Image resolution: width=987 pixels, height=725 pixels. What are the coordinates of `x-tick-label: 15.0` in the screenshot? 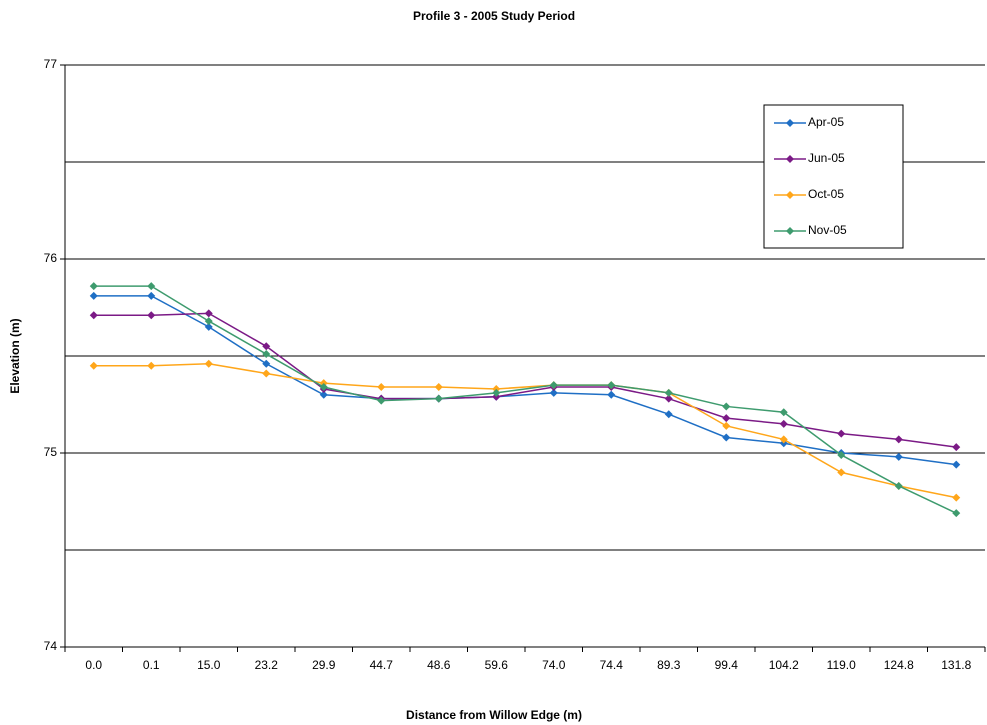 It's located at (209, 665).